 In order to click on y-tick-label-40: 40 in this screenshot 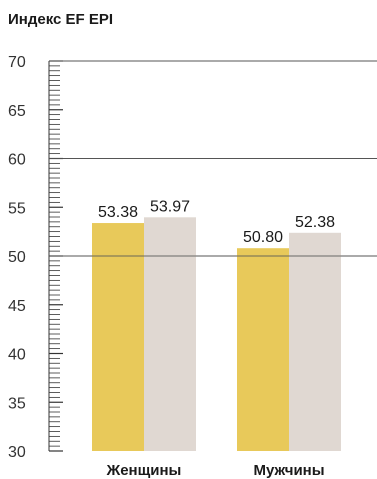, I will do `click(17, 355)`.